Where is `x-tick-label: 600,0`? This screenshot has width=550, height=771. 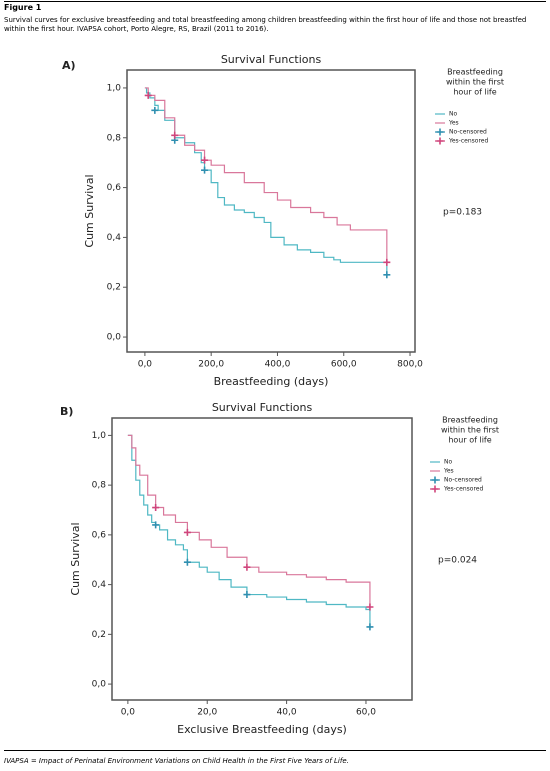
x-tick-label: 600,0 is located at coordinates (344, 365).